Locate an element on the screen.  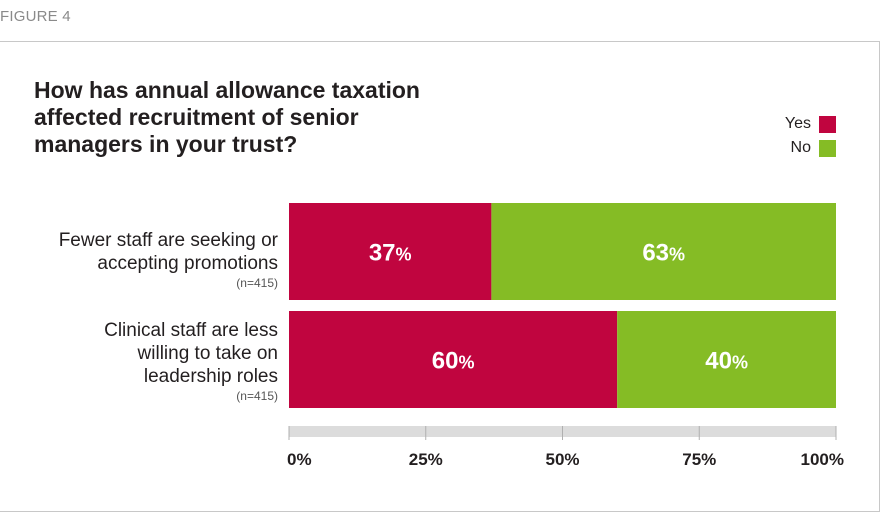
legend-item-yes: Yes is located at coordinates (810, 124).